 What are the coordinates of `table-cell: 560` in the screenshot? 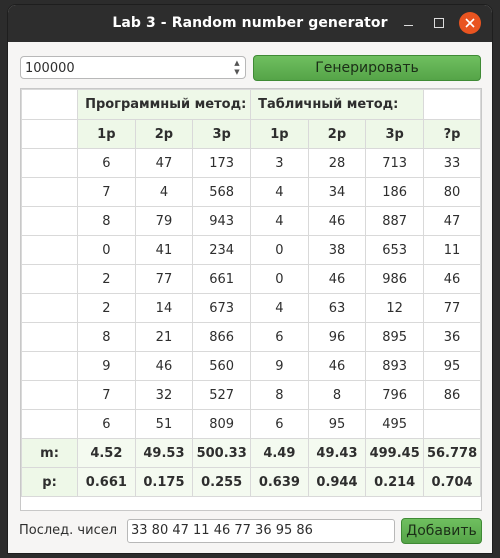 It's located at (222, 366).